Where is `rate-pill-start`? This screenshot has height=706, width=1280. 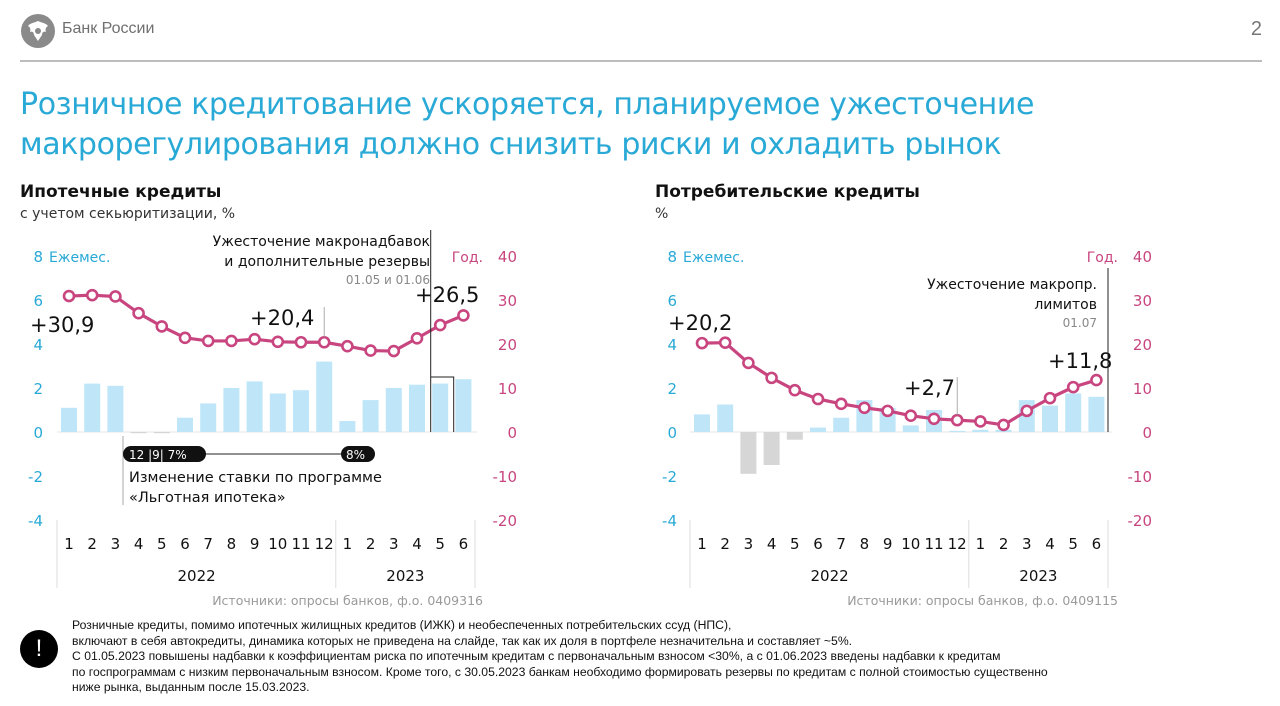
rate-pill-start is located at coordinates (164, 454).